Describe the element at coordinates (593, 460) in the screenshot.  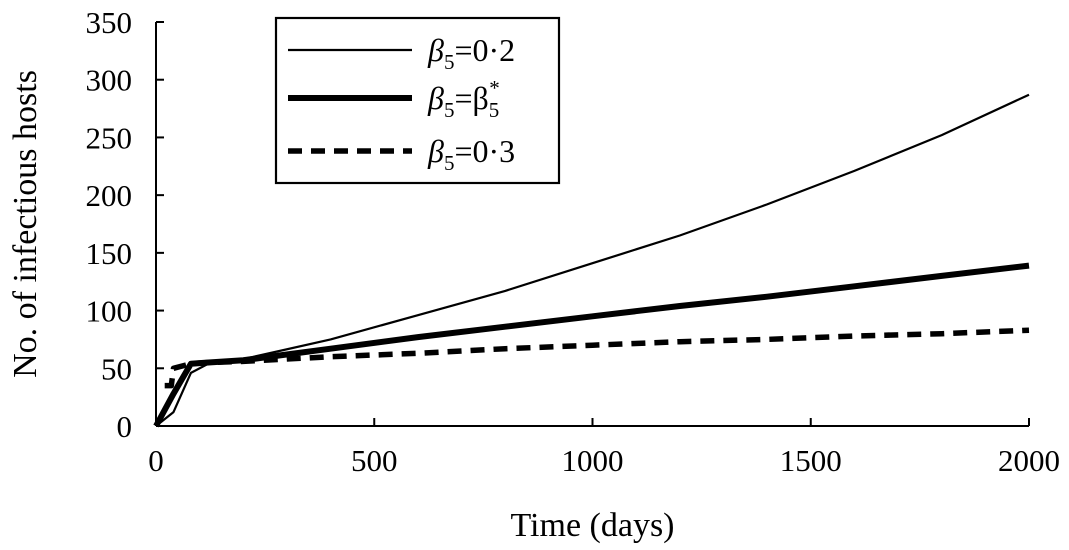
I see `x-tick-label: 1000` at that location.